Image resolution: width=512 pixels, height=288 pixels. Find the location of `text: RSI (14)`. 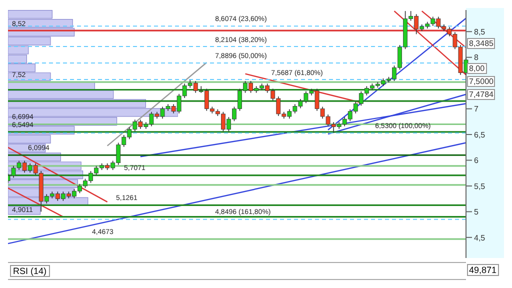

text: RSI (14) is located at coordinates (30, 271).